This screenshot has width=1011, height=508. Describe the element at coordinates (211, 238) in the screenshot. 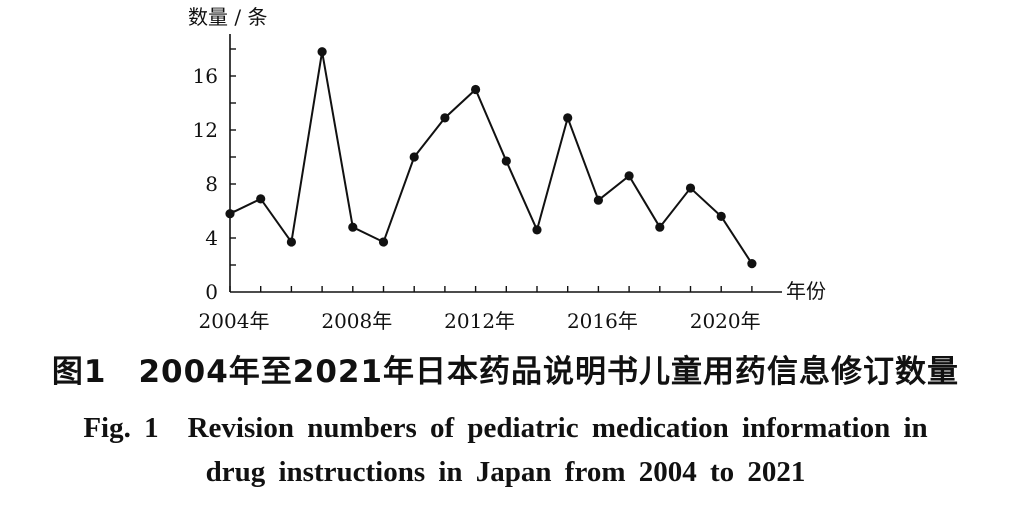

I see `y-tick-label: 4` at that location.